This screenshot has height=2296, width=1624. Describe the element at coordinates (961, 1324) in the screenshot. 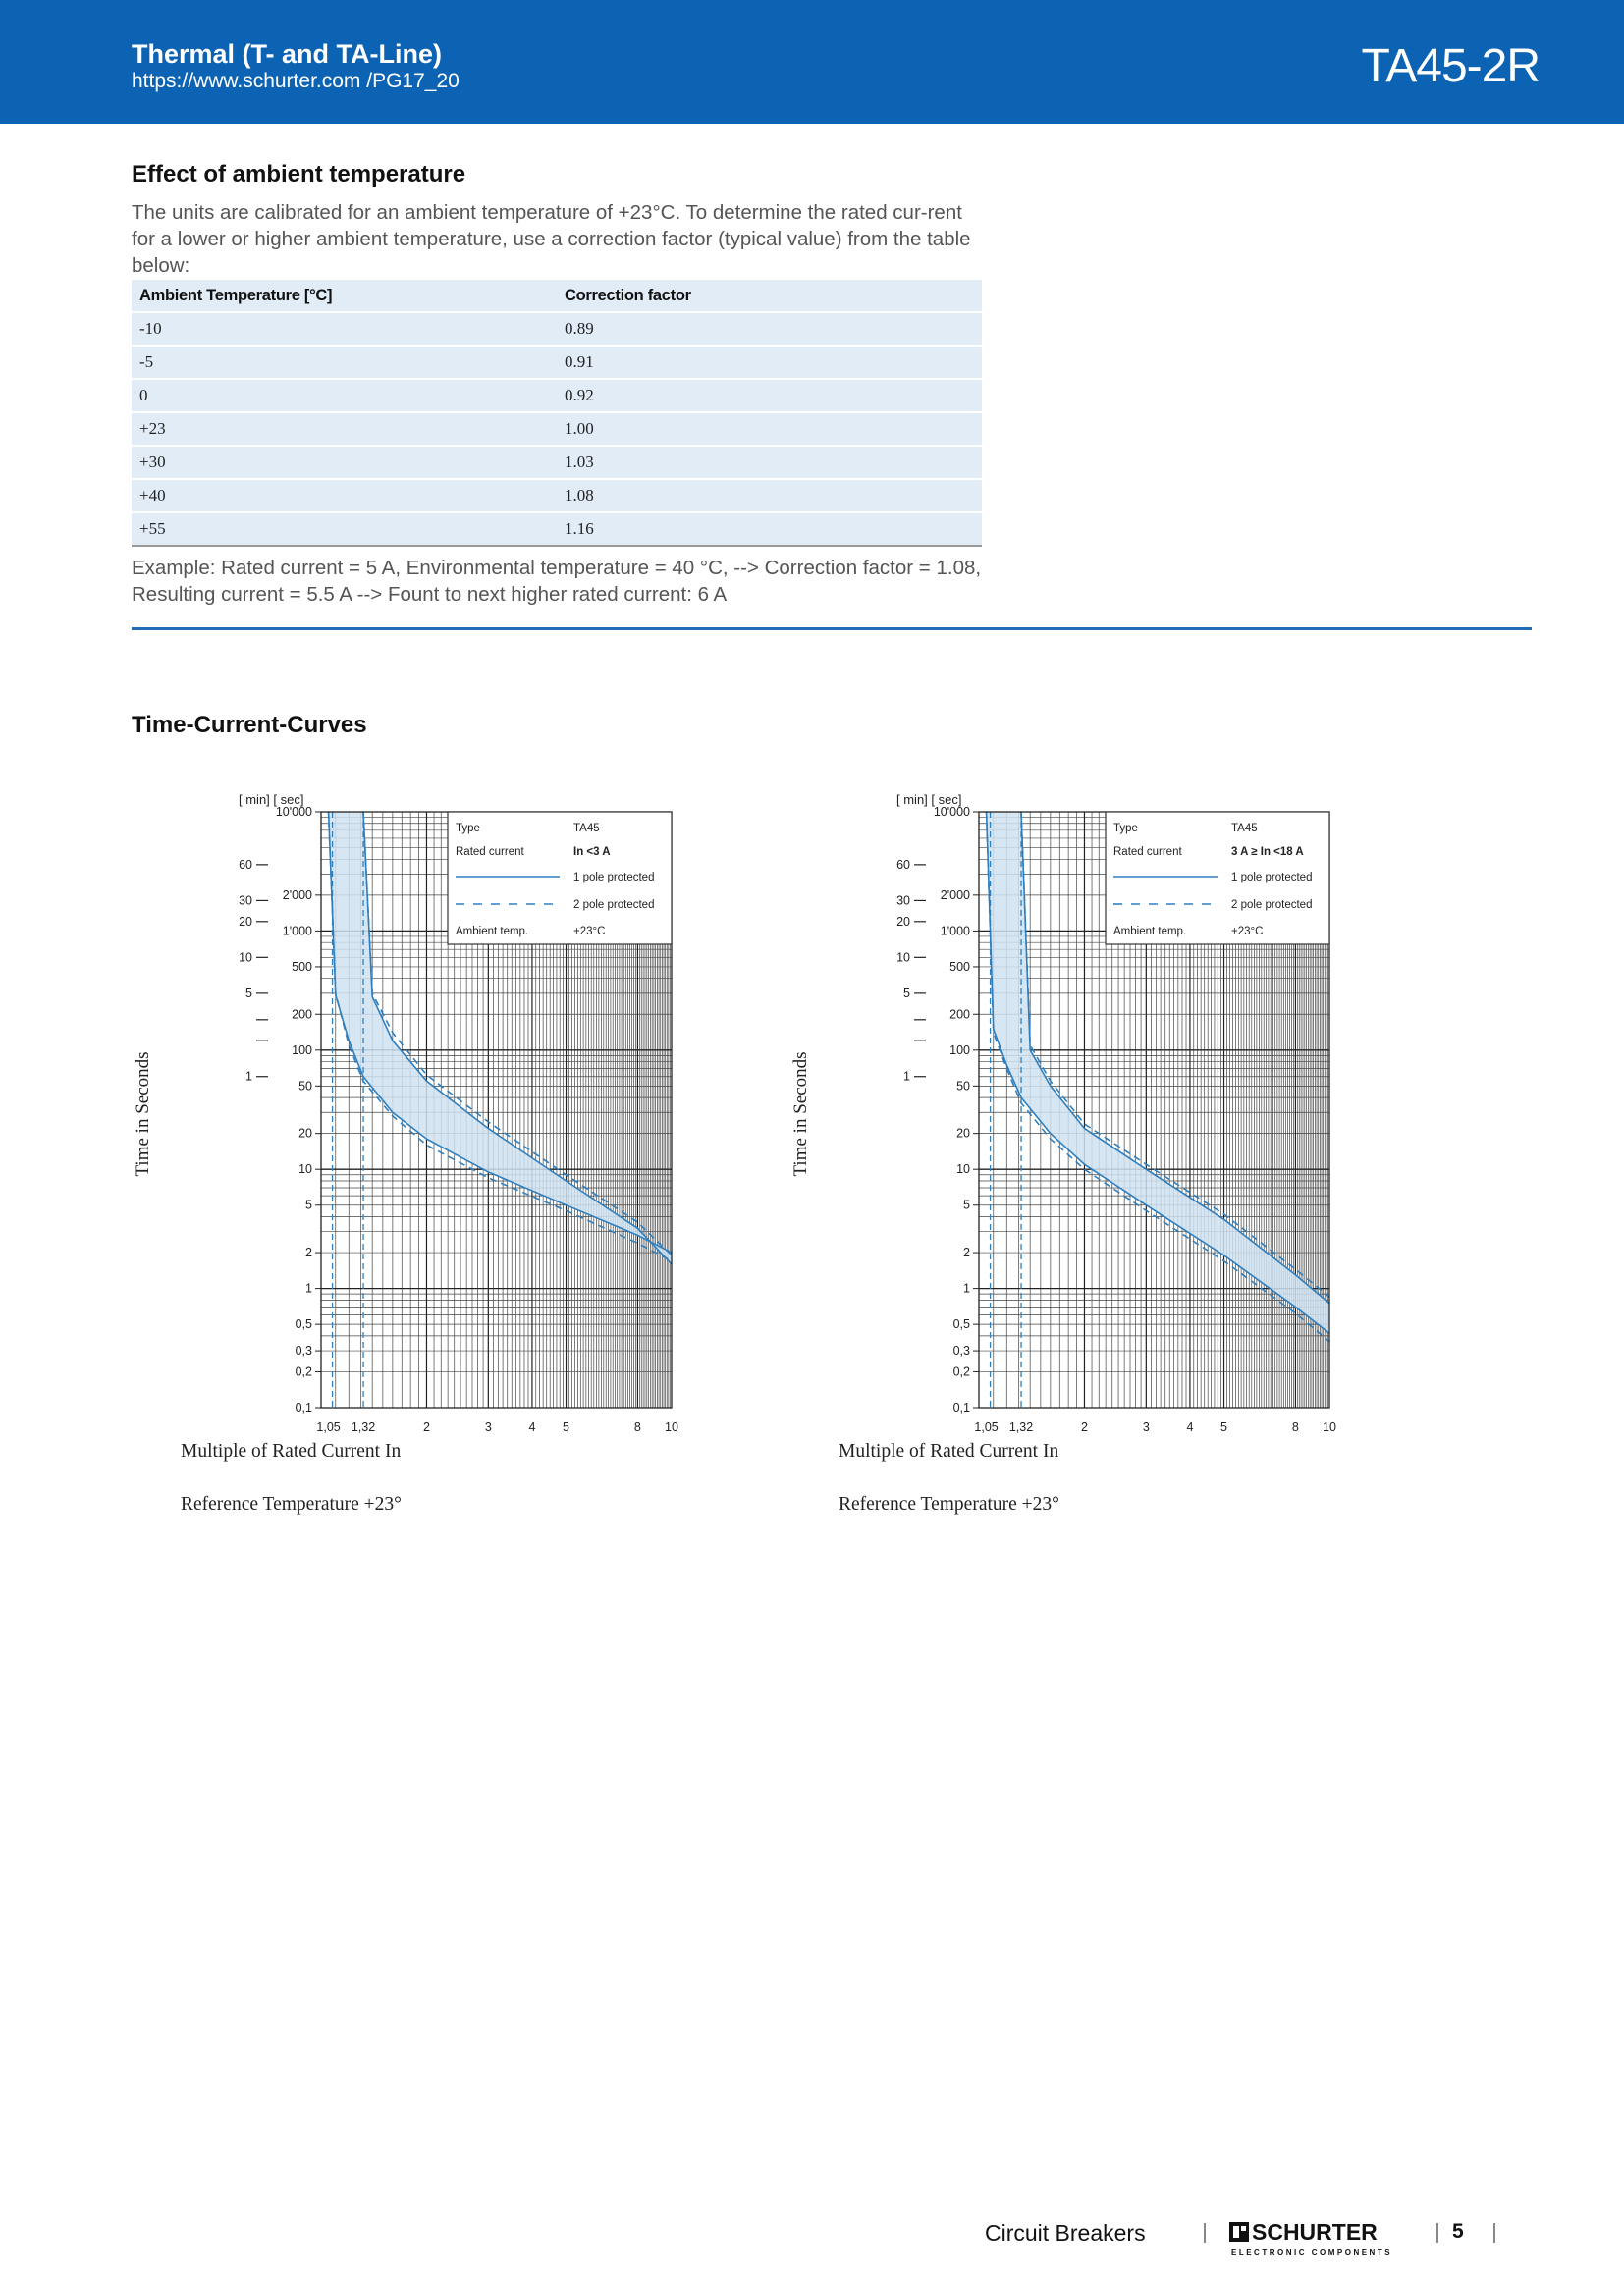

I see `y-tick-label: 0,5` at that location.